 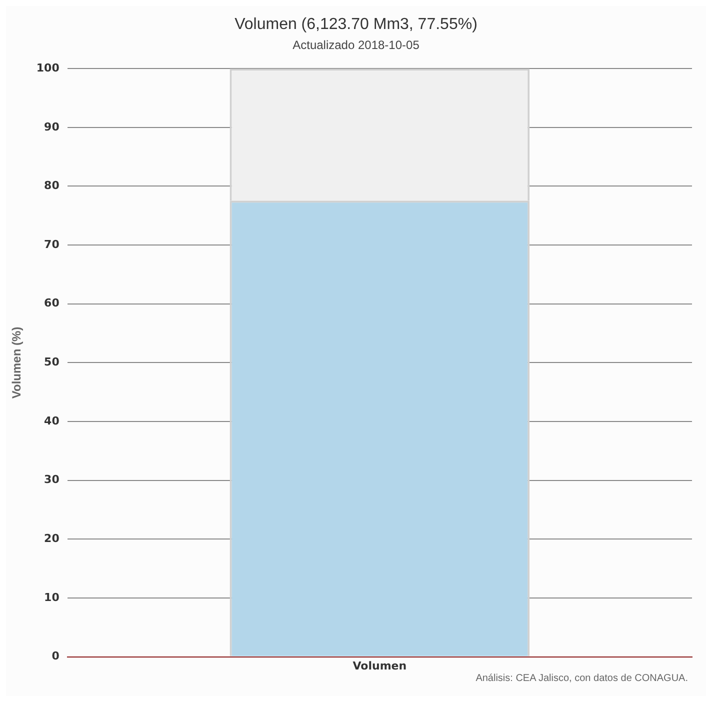 I want to click on text: Análisis: CEA Jalisco, con datos de CONAGUA., so click(x=582, y=678).